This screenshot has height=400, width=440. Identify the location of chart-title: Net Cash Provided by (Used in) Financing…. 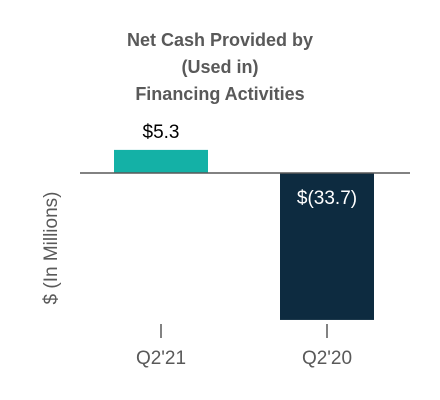
(220, 67).